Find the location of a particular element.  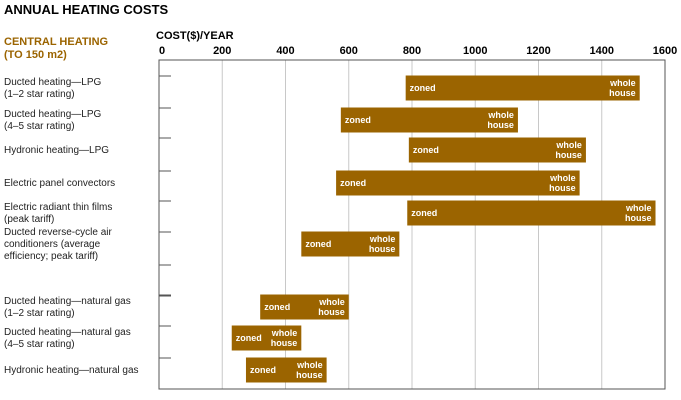

x-tick-label: 1200 is located at coordinates (538, 51).